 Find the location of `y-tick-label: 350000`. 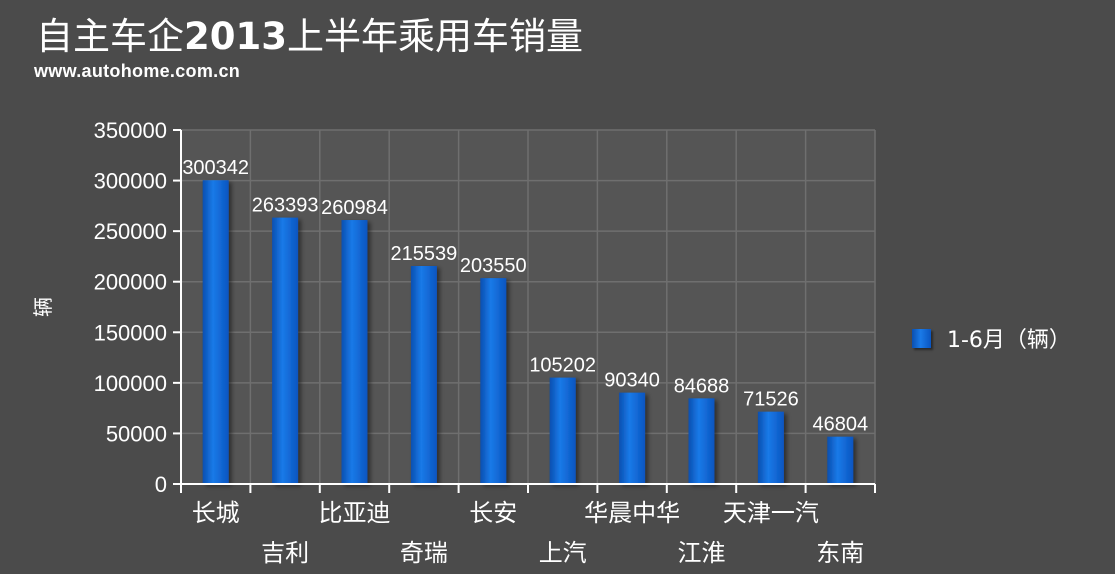

y-tick-label: 350000 is located at coordinates (130, 130).